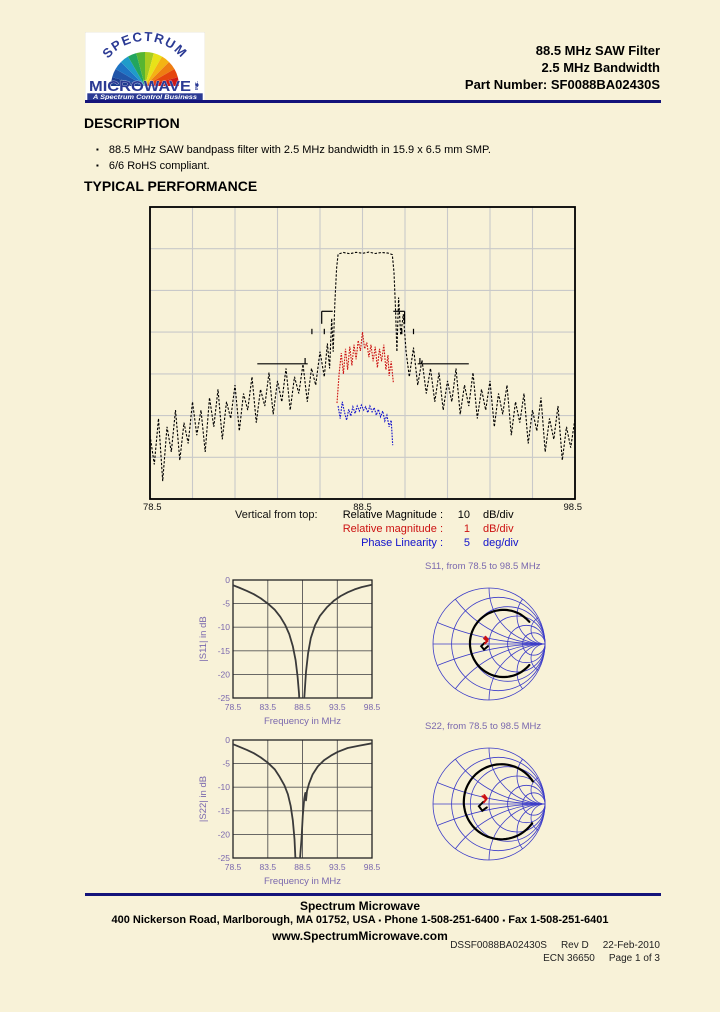  Describe the element at coordinates (360, 936) in the screenshot. I see `footer-website-link: www.SpectrumMicrowave.com` at that location.